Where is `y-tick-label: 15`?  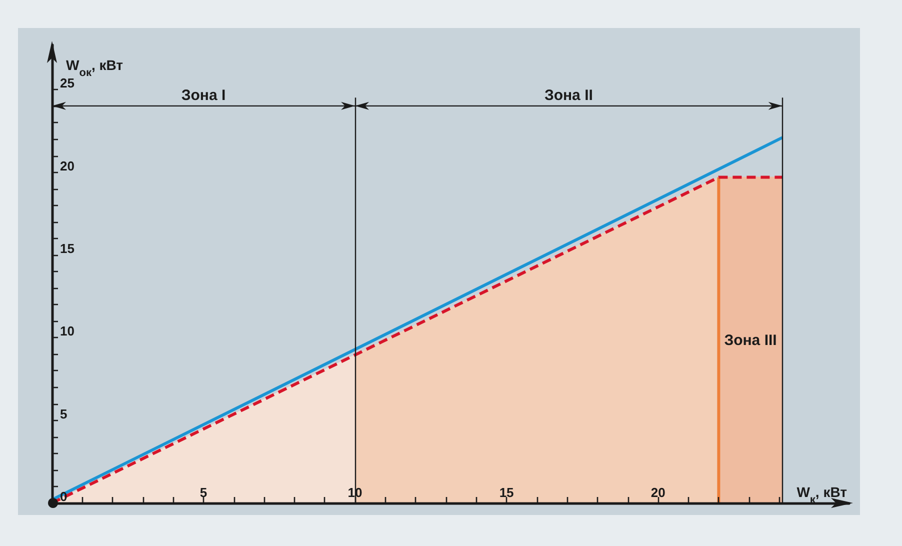
y-tick-label: 15 is located at coordinates (67, 248).